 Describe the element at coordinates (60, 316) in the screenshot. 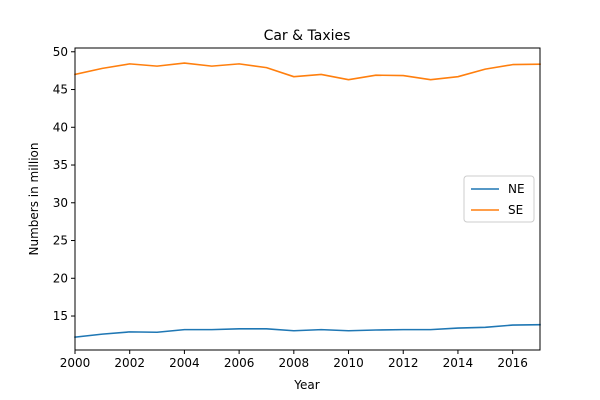

I see `y-tick-label: 15` at that location.